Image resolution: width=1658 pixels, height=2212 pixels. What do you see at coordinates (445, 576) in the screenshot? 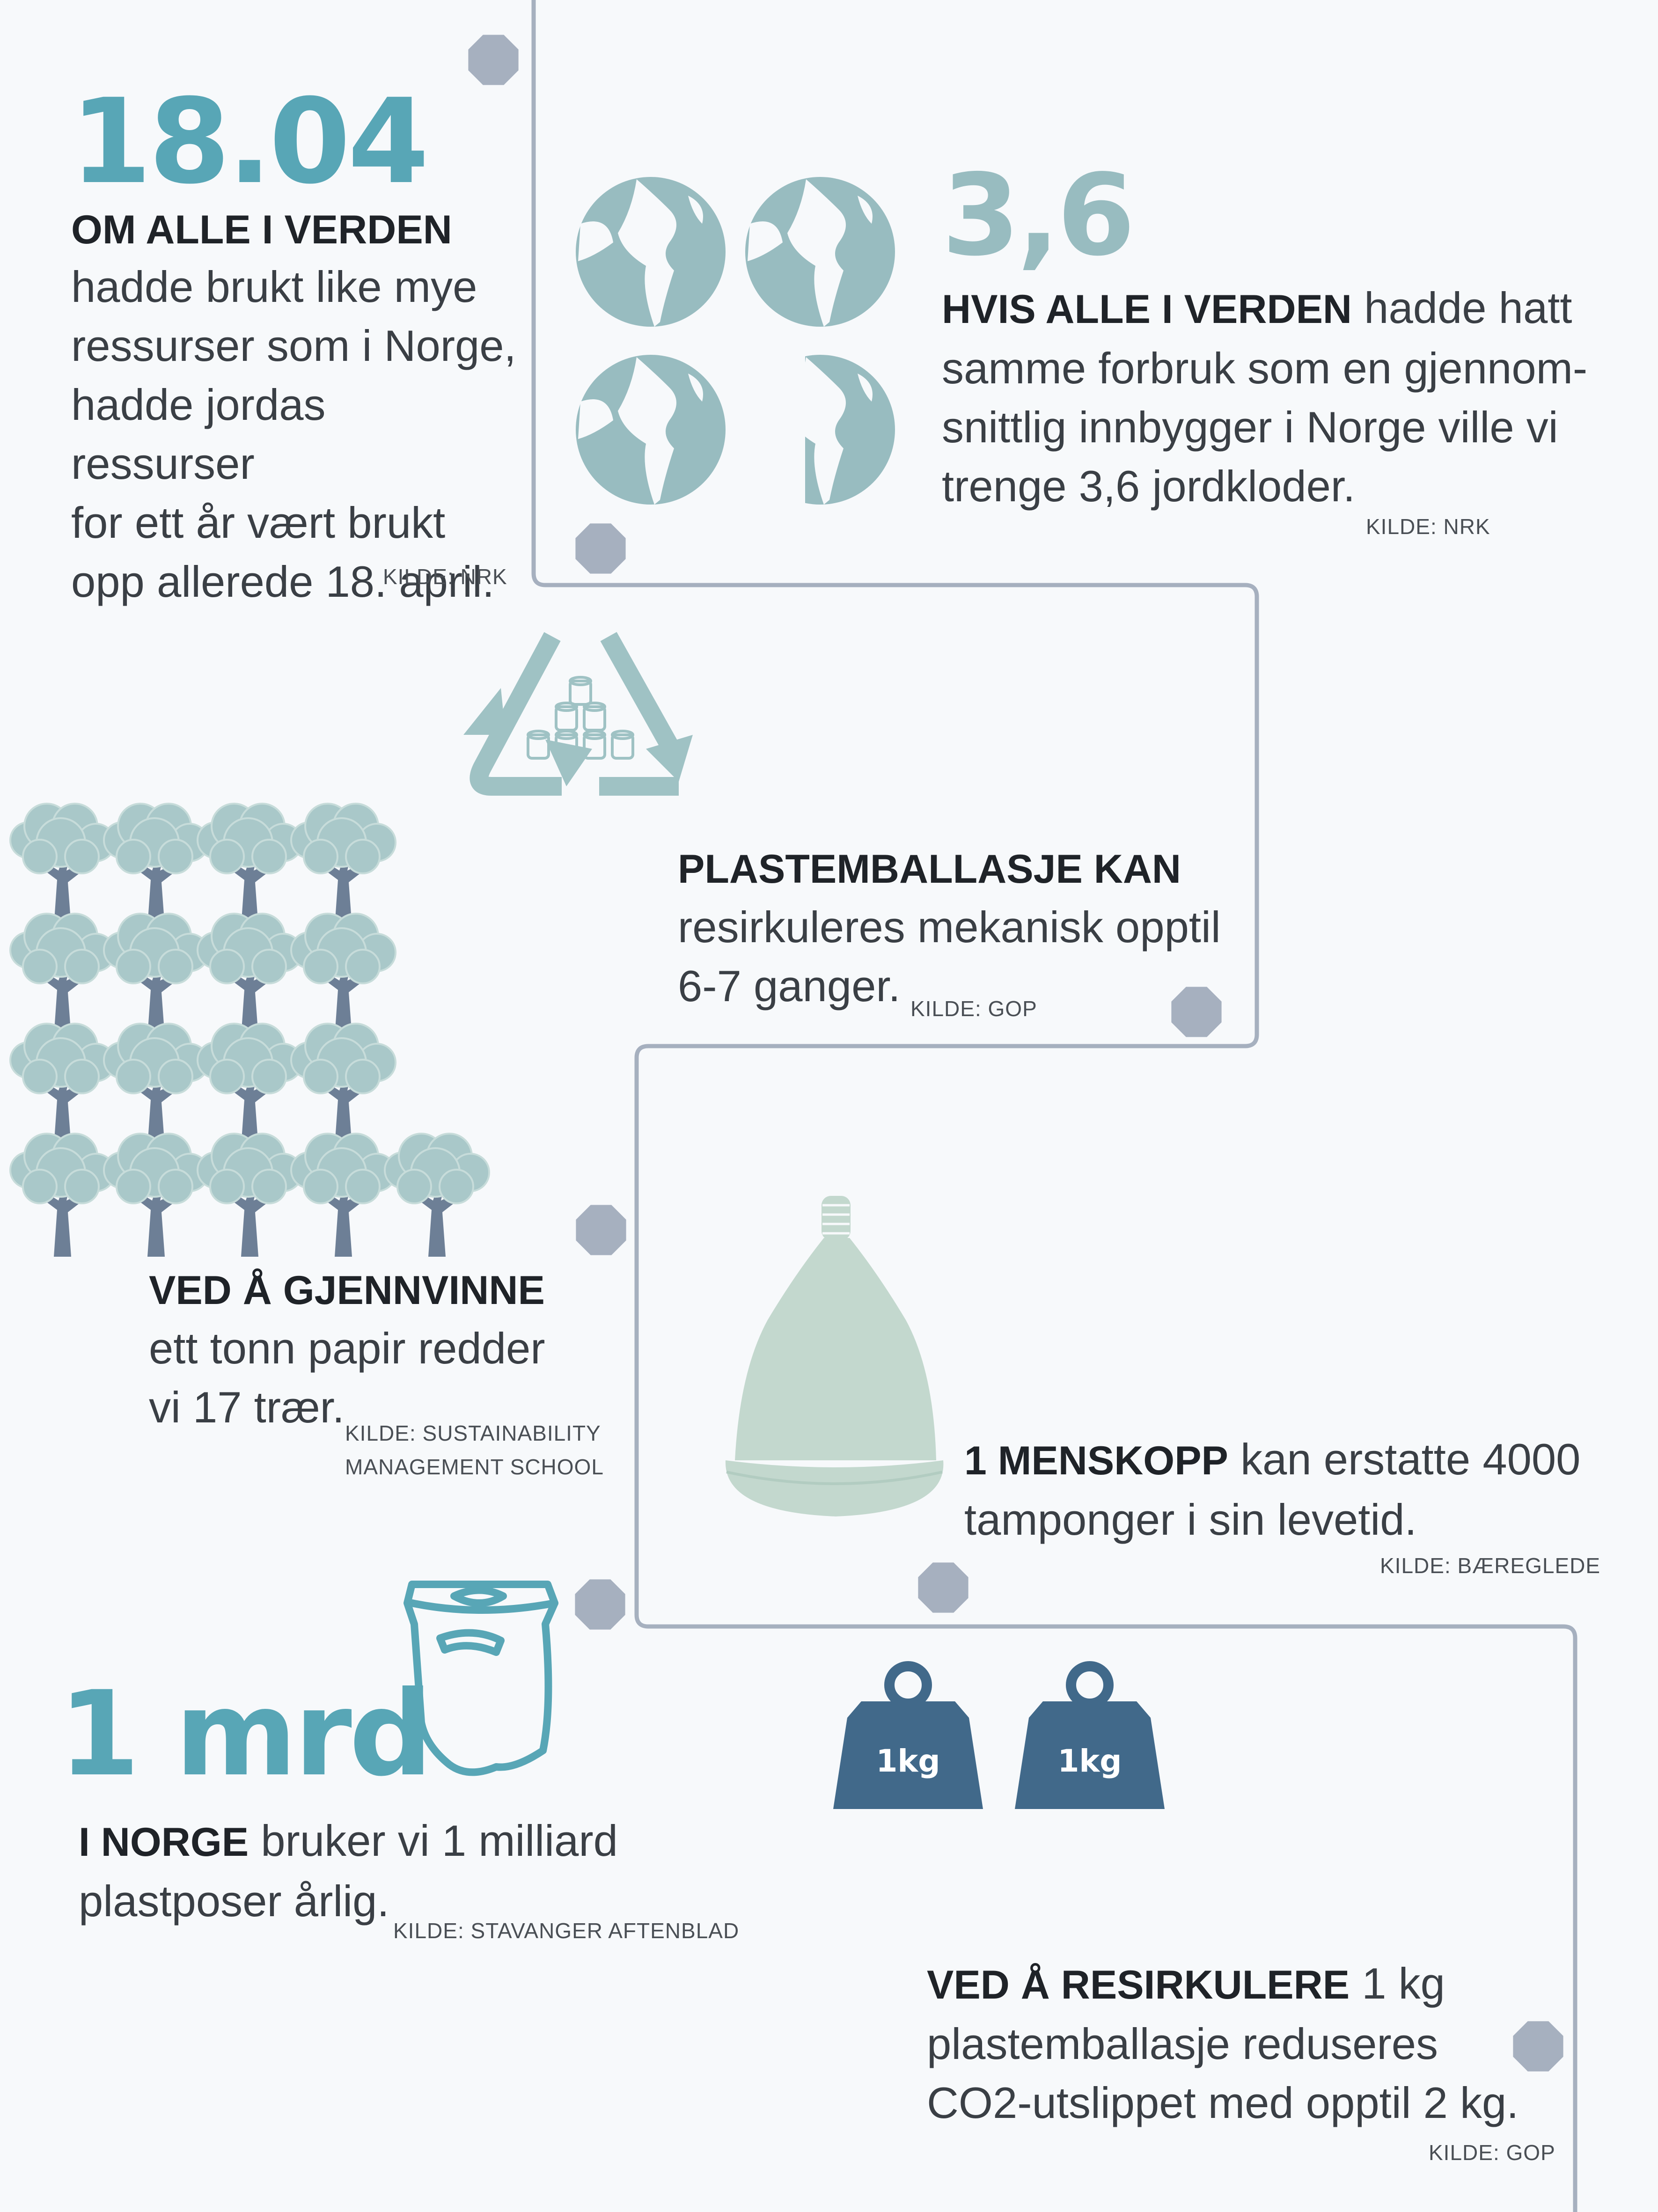
I see `overshoot-source: KILDE: NRK` at bounding box center [445, 576].